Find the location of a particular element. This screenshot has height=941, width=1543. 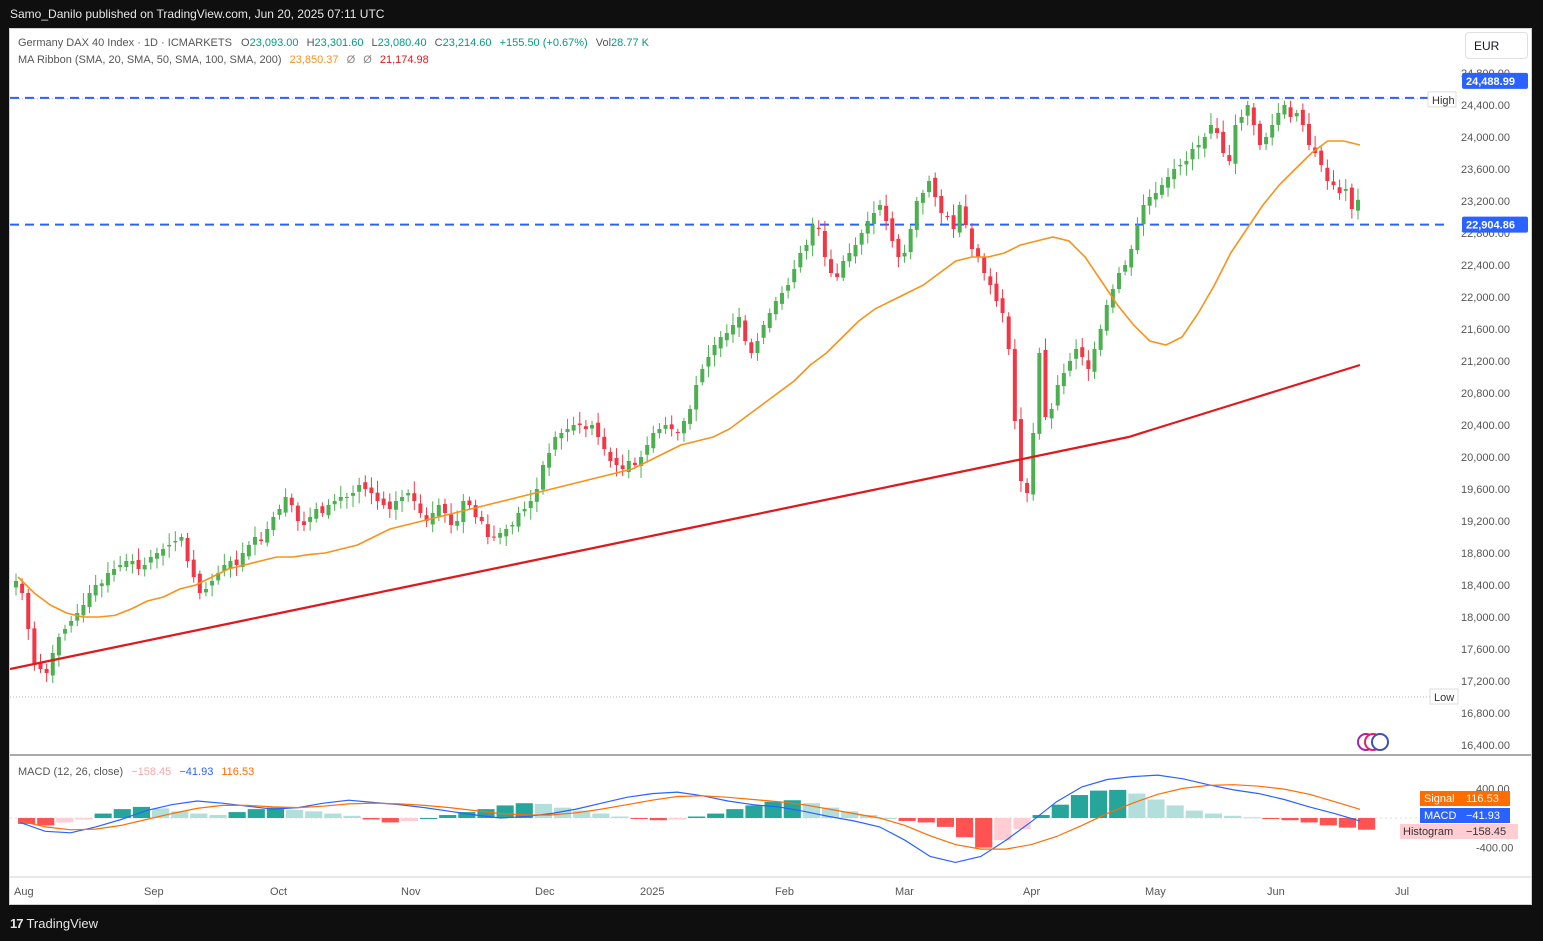

price-tick-label: 24,000.00 is located at coordinates (1485, 138).